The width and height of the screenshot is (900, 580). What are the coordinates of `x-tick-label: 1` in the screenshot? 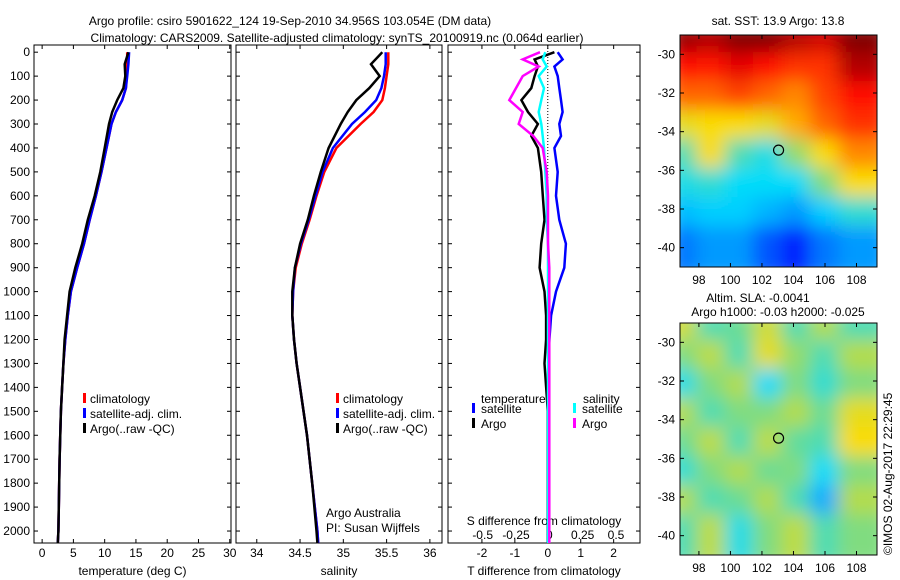 It's located at (580, 553).